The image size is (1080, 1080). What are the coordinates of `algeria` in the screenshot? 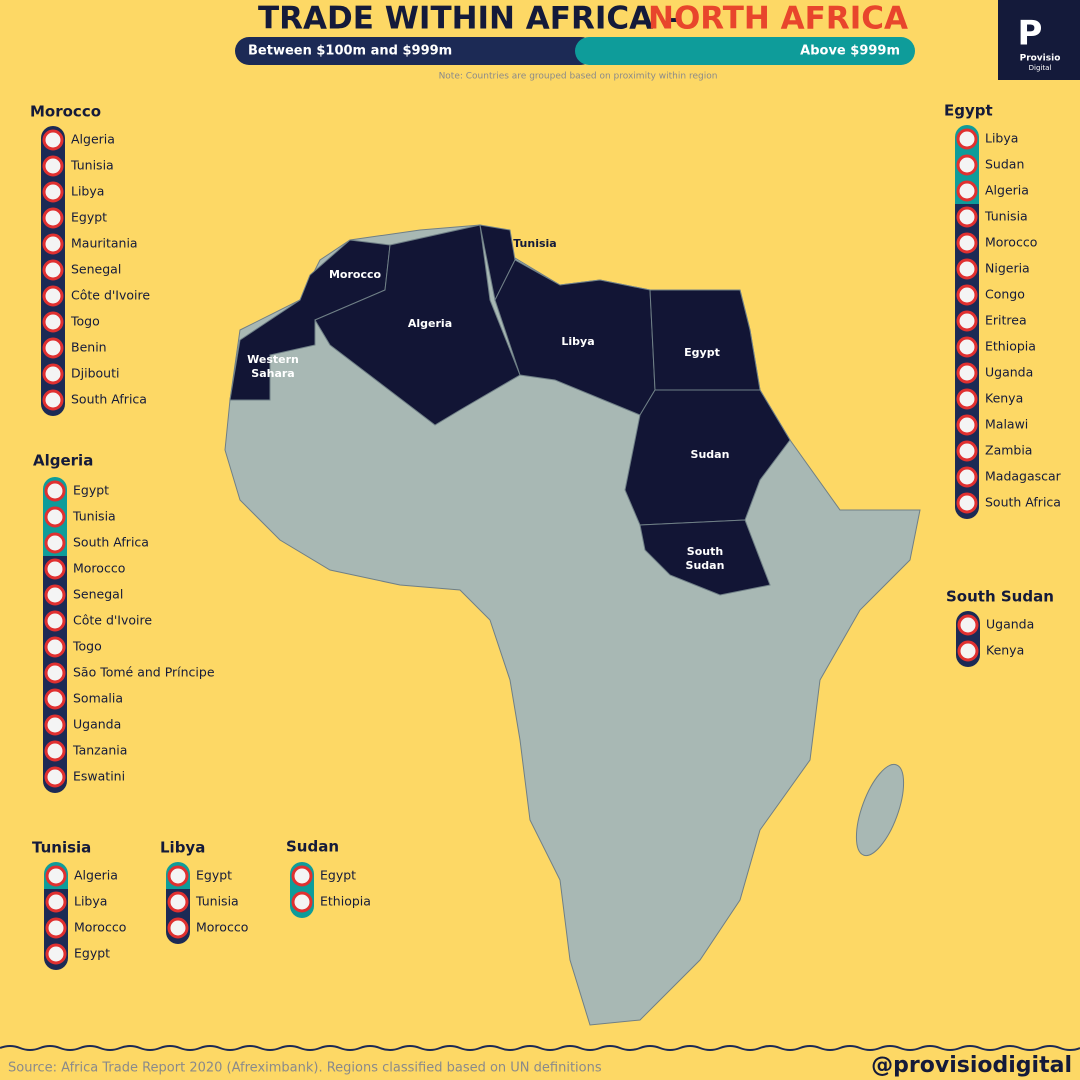 It's located at (417, 325).